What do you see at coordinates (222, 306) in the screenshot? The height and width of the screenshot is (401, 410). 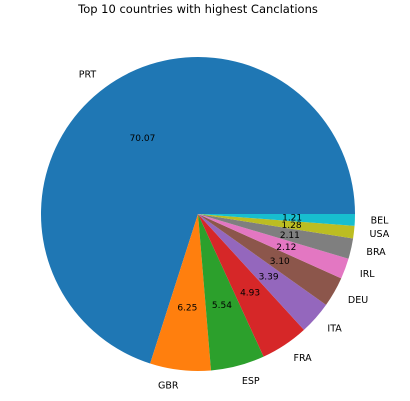 I see `value-label-esp: 5.54` at bounding box center [222, 306].